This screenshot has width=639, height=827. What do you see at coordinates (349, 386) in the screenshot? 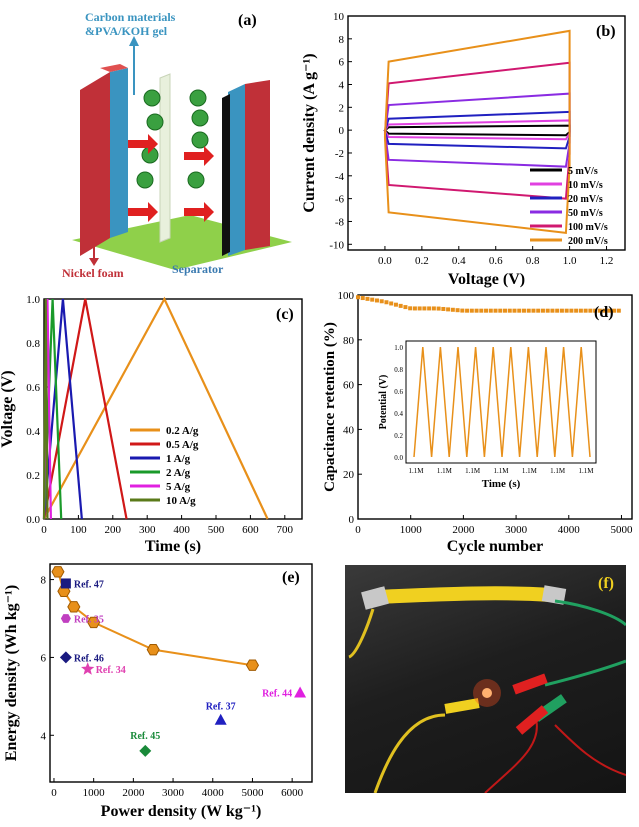
I see `cyc-y-tick-label: 60` at bounding box center [349, 386].